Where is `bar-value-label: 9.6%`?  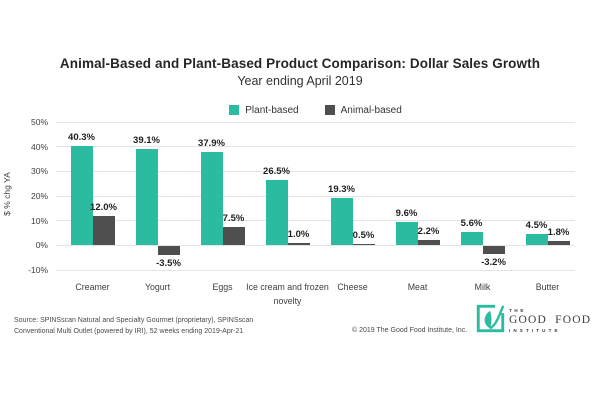
bar-value-label: 9.6% is located at coordinates (406, 213).